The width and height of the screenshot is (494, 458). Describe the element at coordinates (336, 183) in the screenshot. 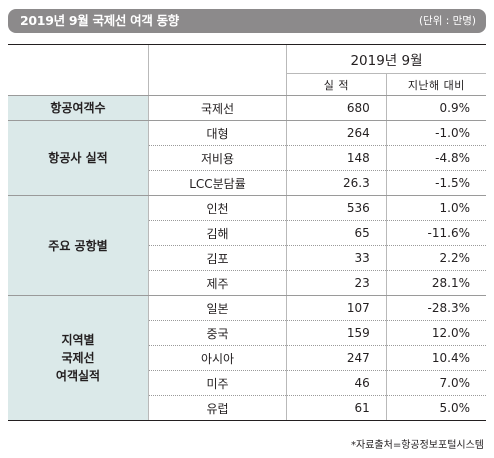

I see `row-value: 26.3` at that location.